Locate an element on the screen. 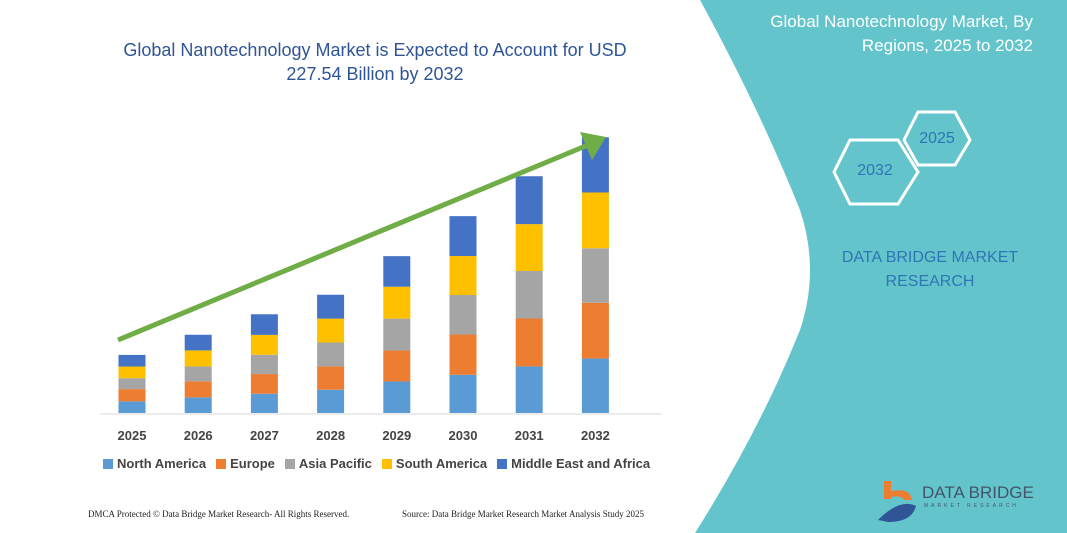  bar-segment-north-america-2030 is located at coordinates (463, 393).